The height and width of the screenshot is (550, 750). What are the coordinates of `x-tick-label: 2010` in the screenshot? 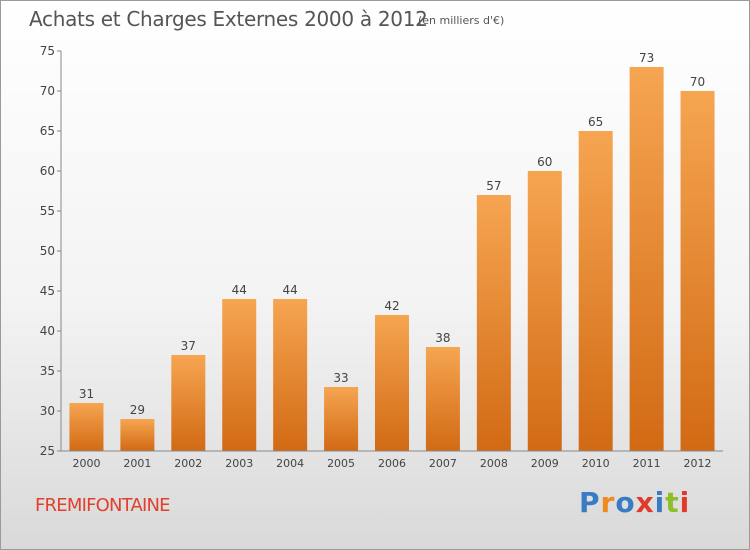 It's located at (596, 463).